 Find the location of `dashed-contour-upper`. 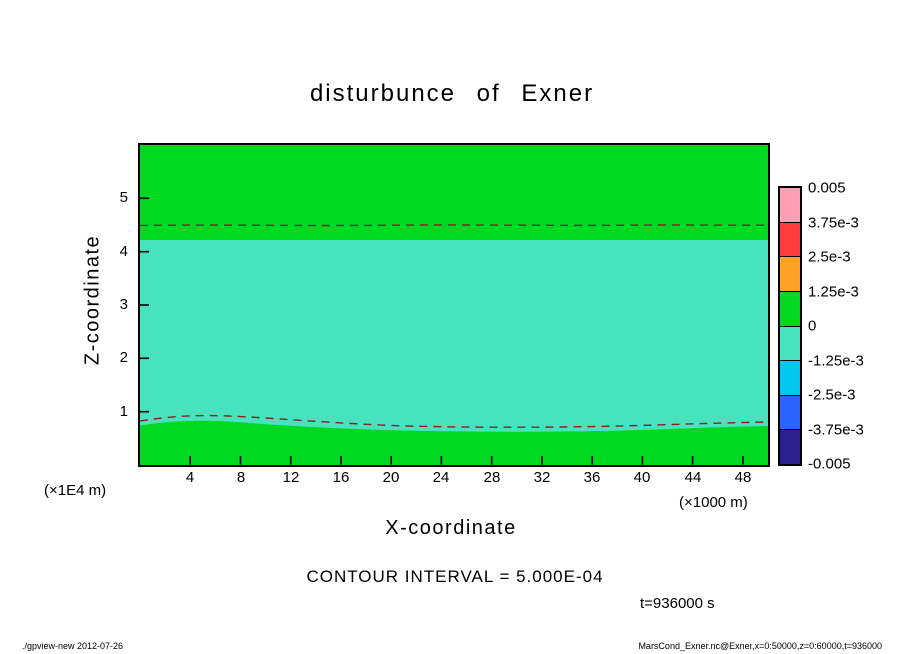

dashed-contour-upper is located at coordinates (454, 225).